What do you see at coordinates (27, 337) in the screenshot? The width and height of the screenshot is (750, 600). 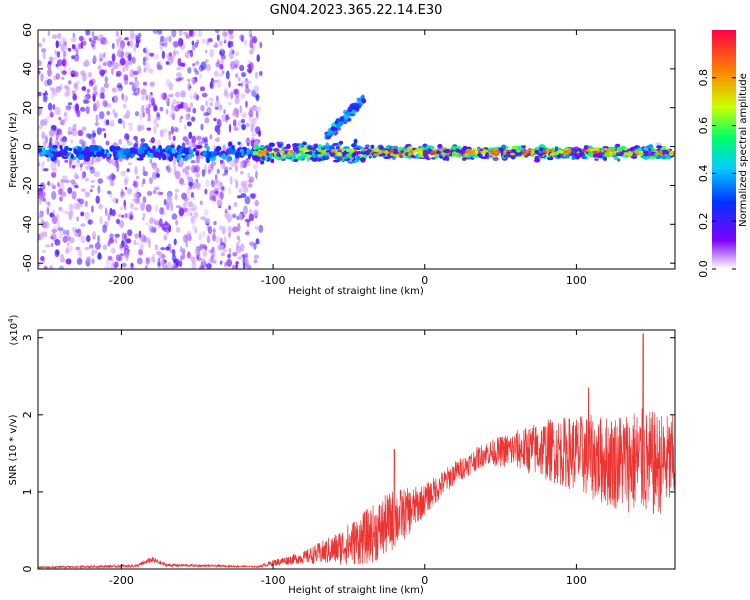 I see `y-tick-label: 3` at bounding box center [27, 337].